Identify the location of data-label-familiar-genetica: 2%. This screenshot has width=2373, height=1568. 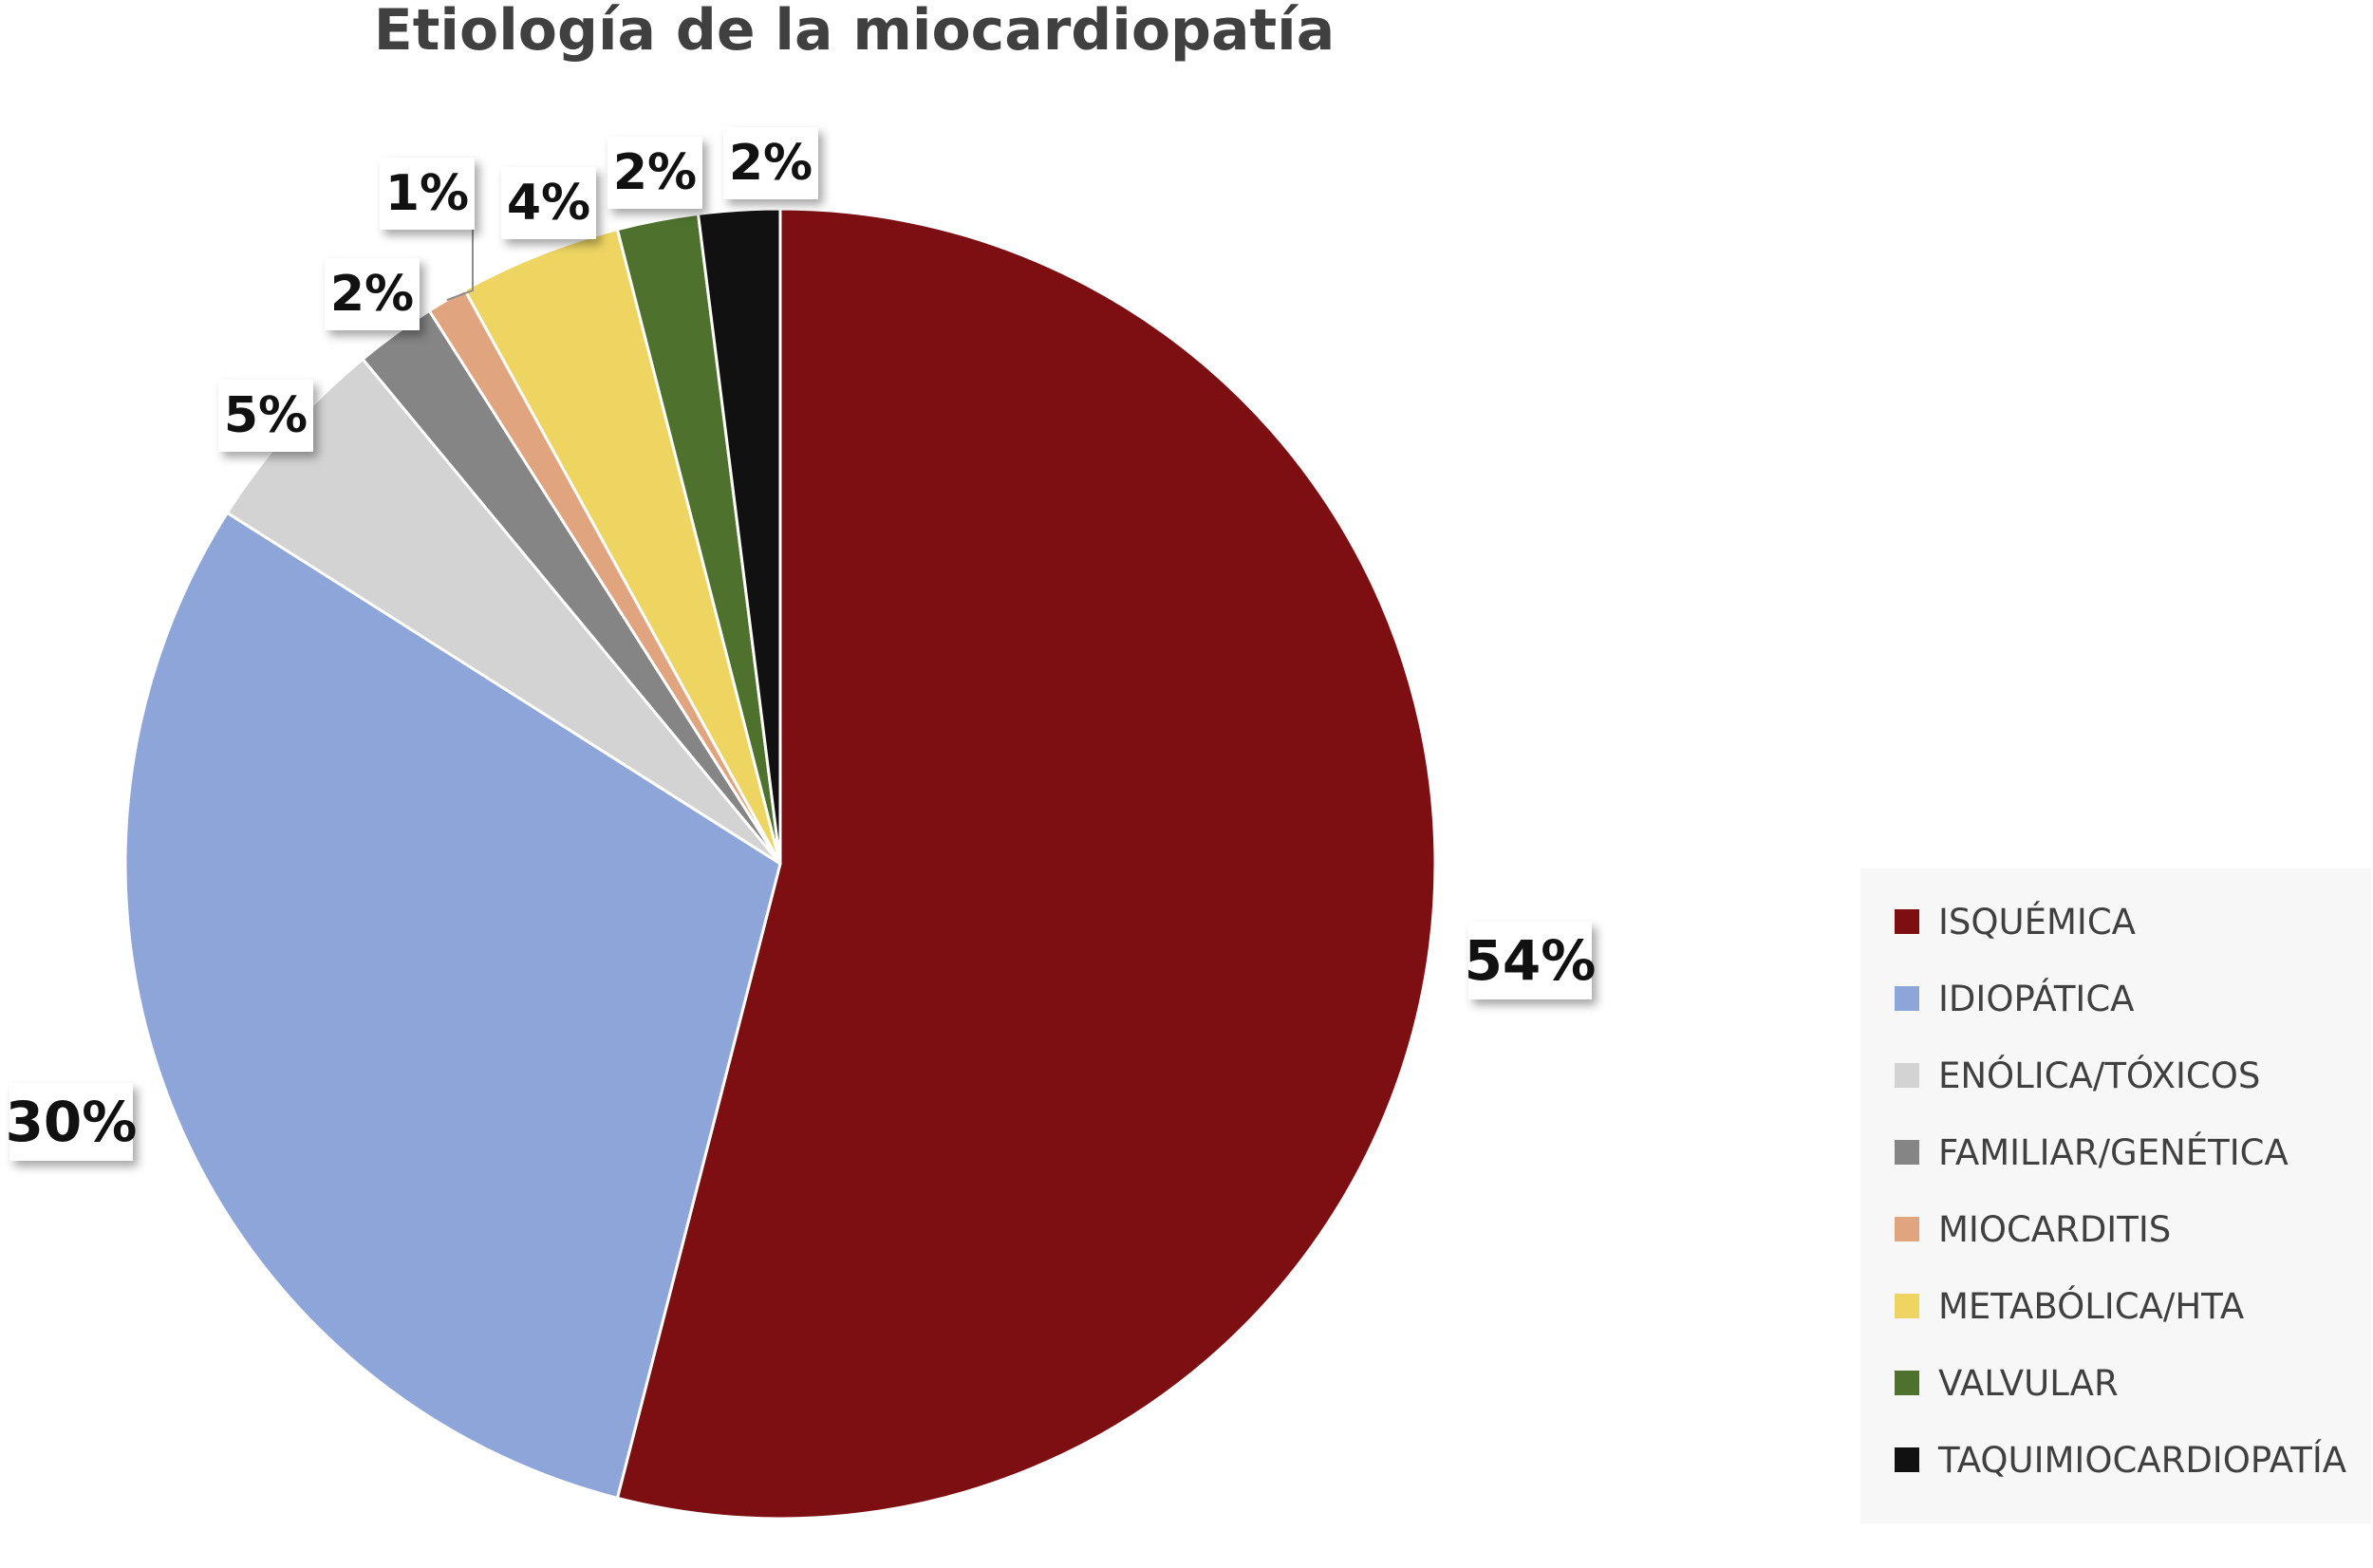
(372, 294).